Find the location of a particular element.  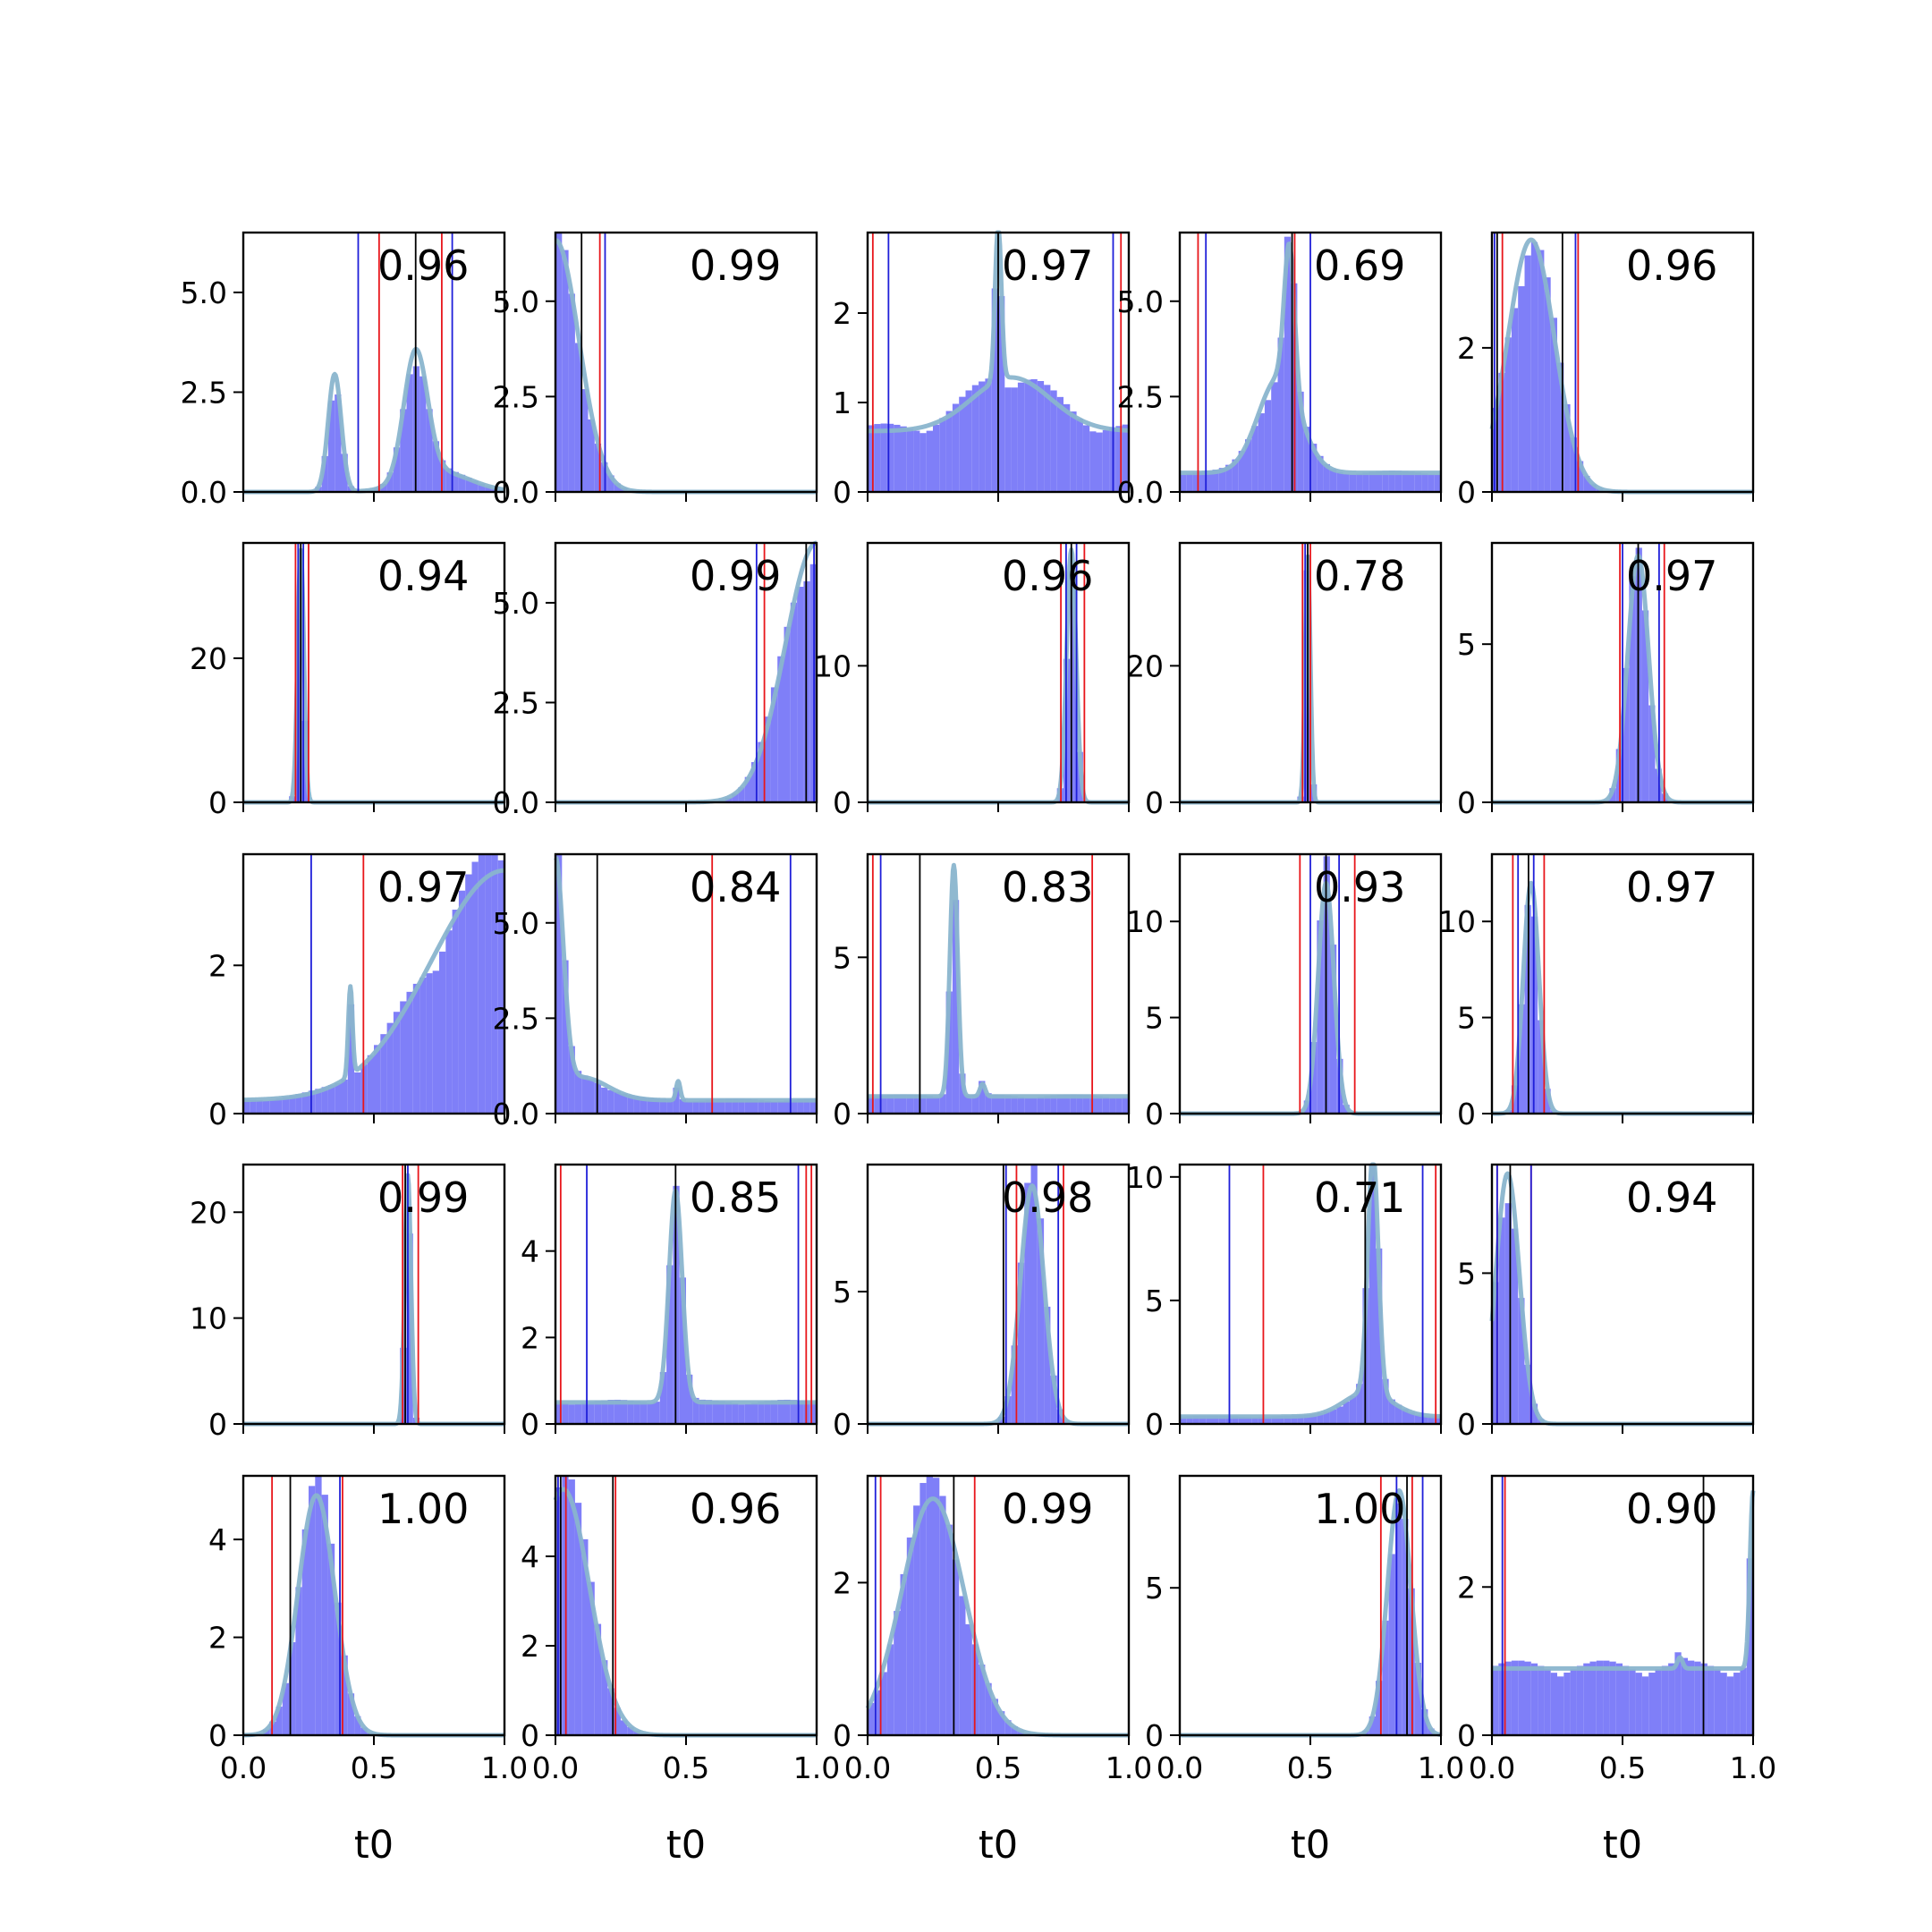

panel-16: 0 10 20 0.99 is located at coordinates (348, 1302).